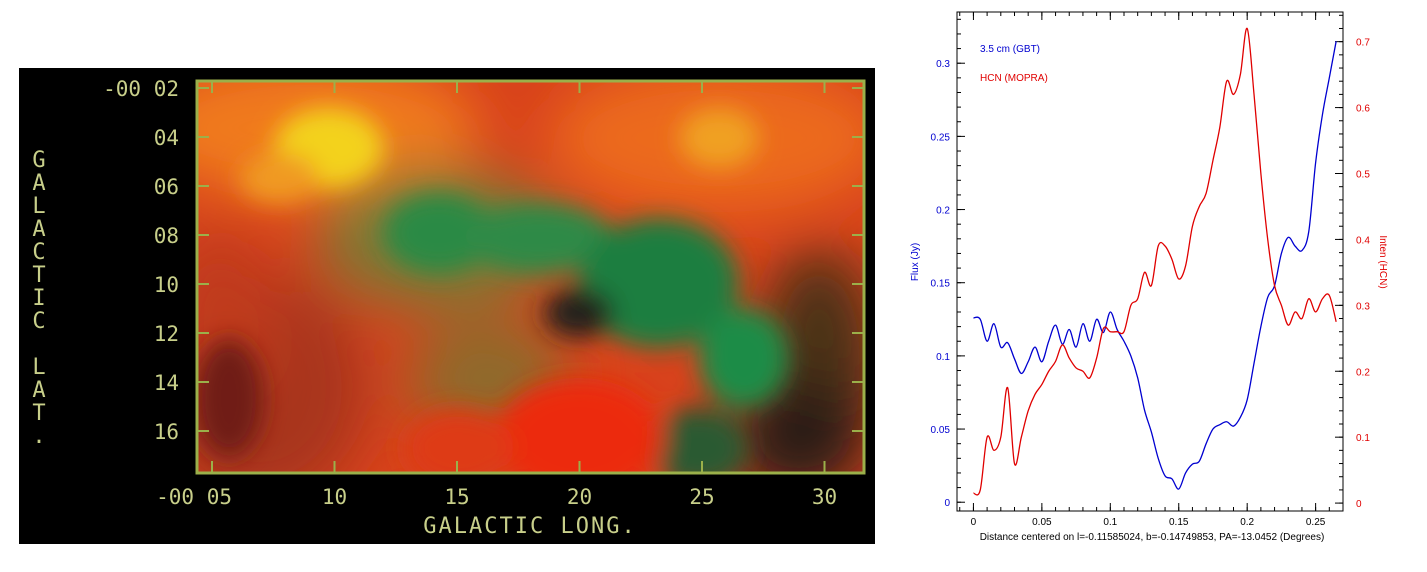 Image resolution: width=1427 pixels, height=572 pixels. Describe the element at coordinates (974, 522) in the screenshot. I see `x-tick-label: 0` at that location.